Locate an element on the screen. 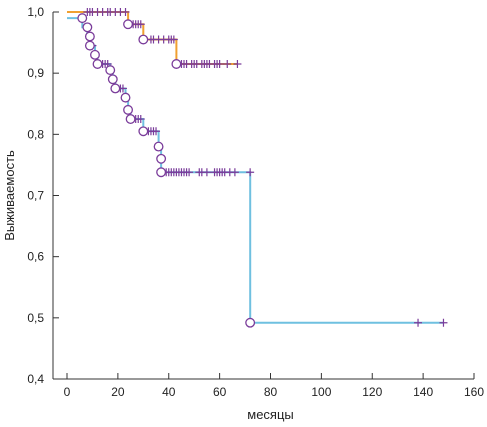  y-tick-label: 0,4 is located at coordinates (35, 379).